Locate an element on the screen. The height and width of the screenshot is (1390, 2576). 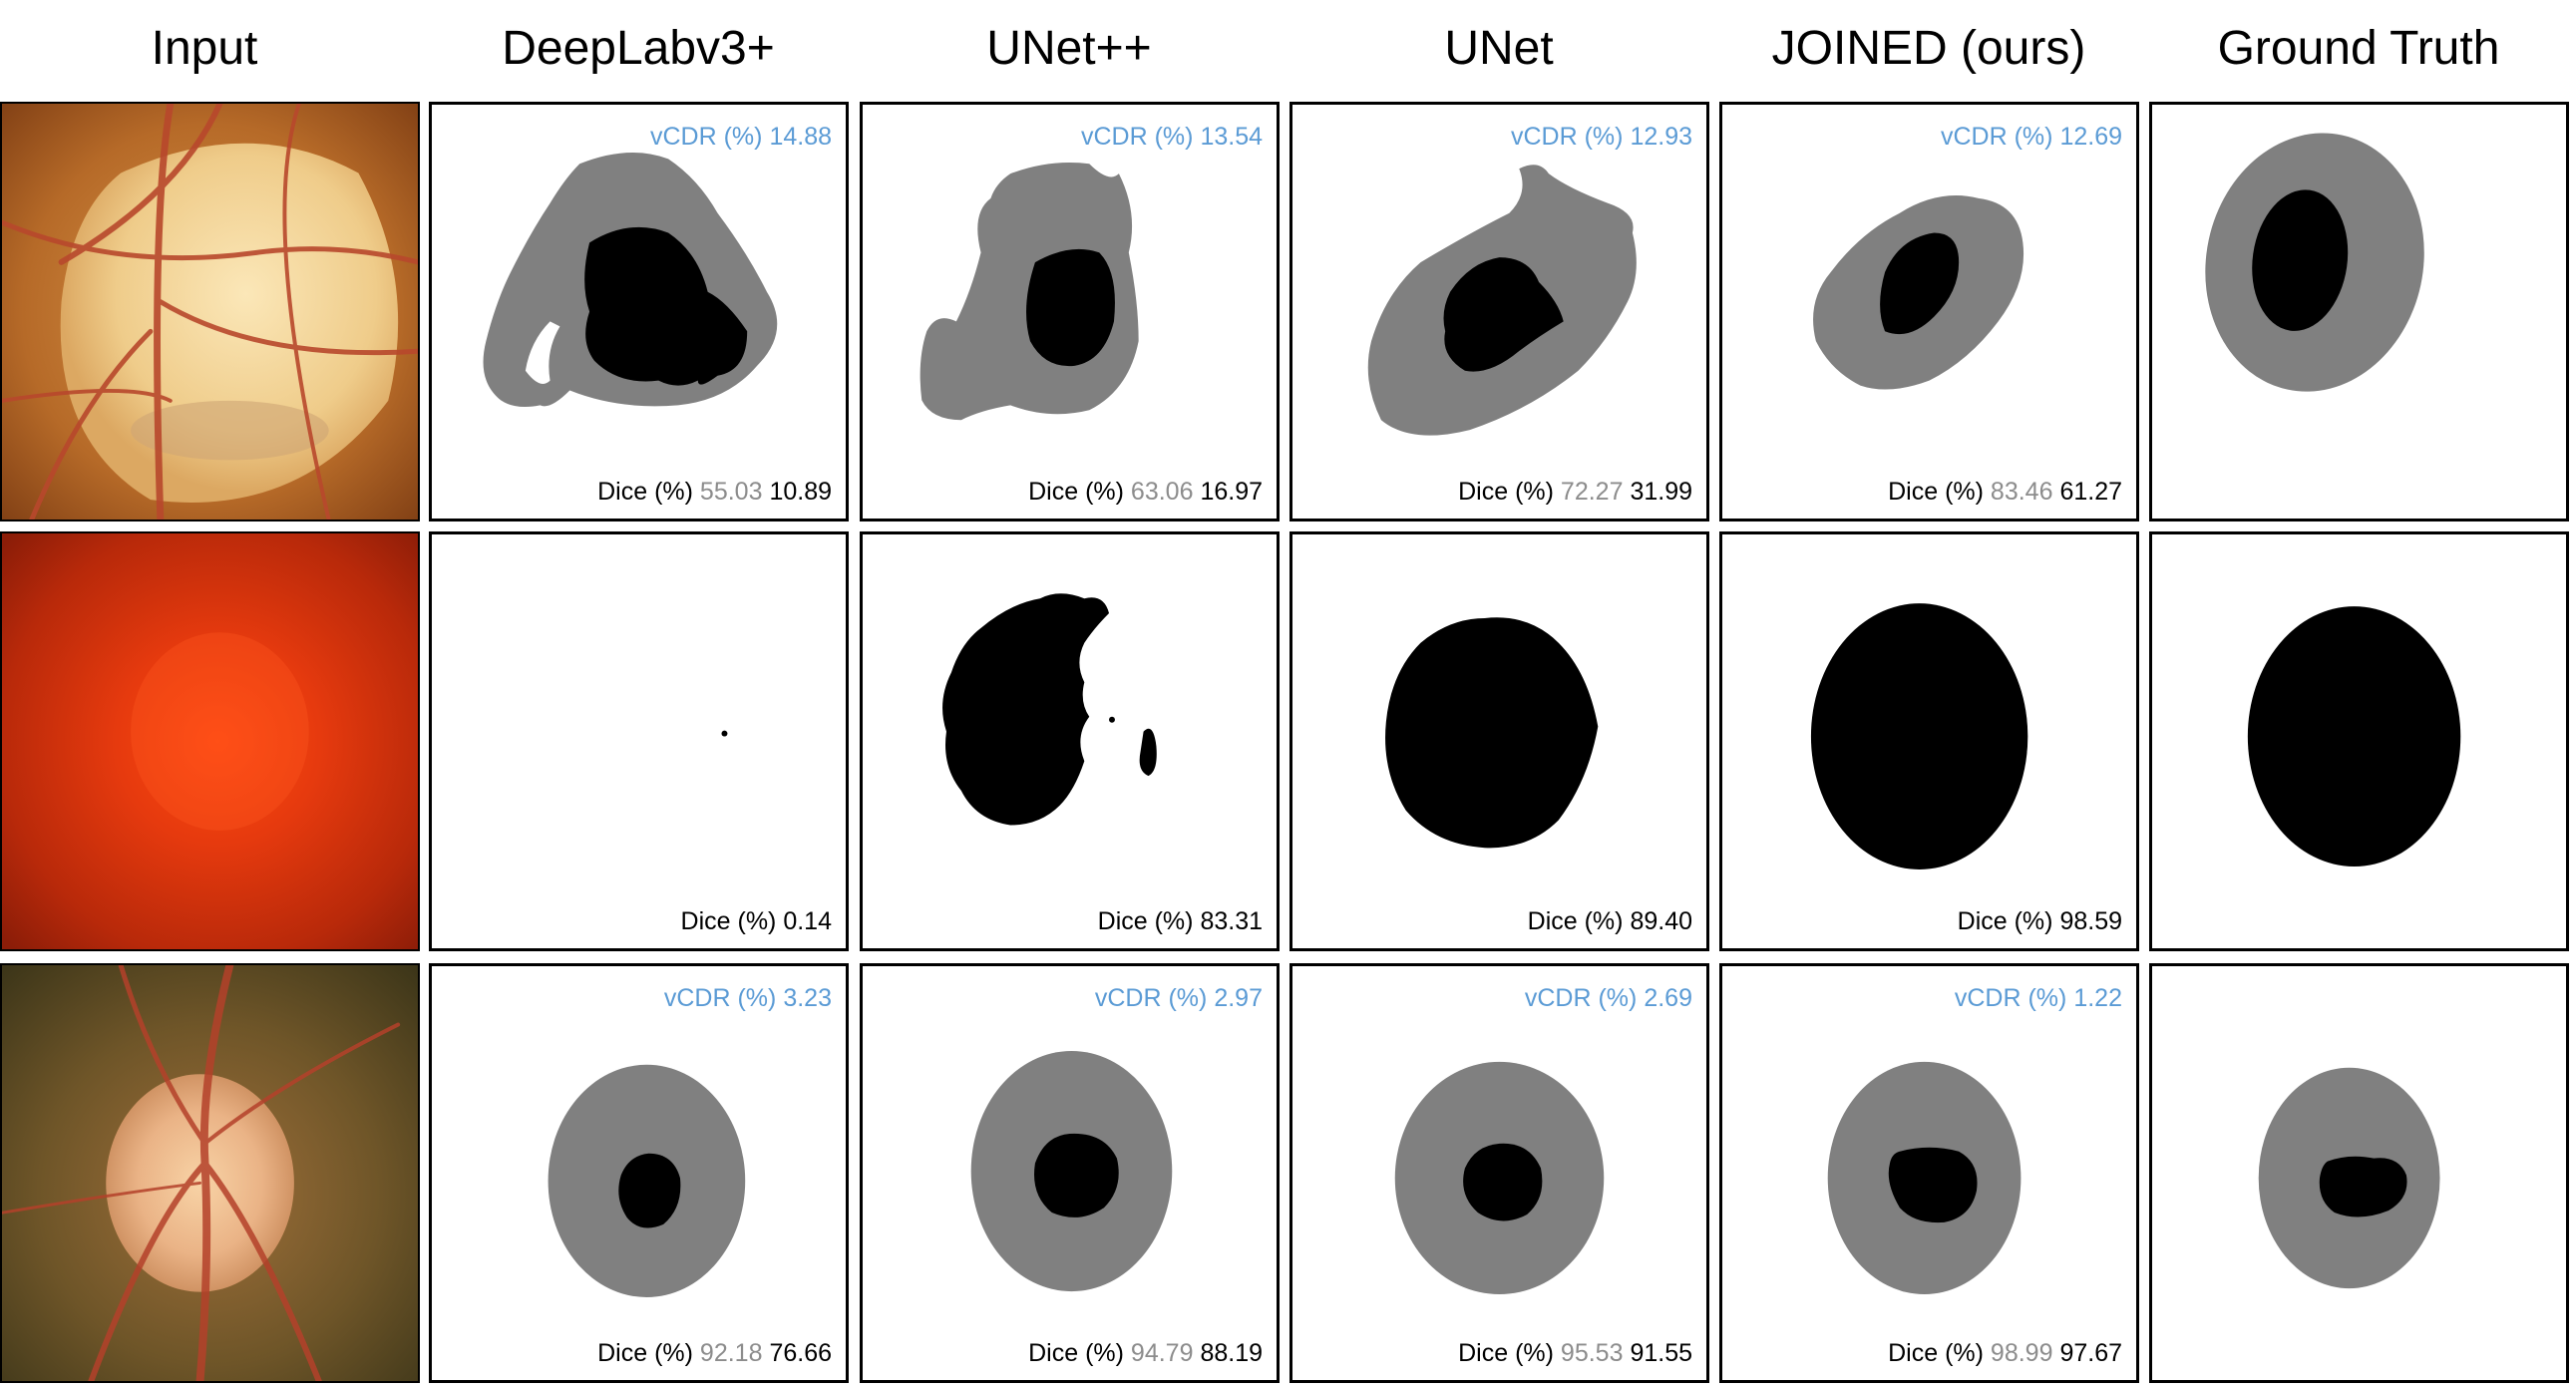
fundus-normal-disc-image is located at coordinates (210, 1173).